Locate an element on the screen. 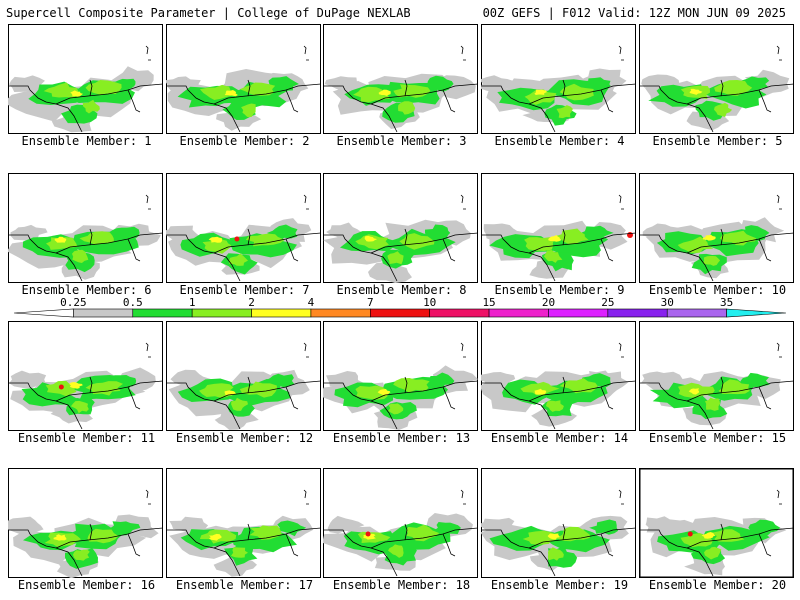 This screenshot has width=800, height=600. colorbar-tick-label: 1 is located at coordinates (192, 302).